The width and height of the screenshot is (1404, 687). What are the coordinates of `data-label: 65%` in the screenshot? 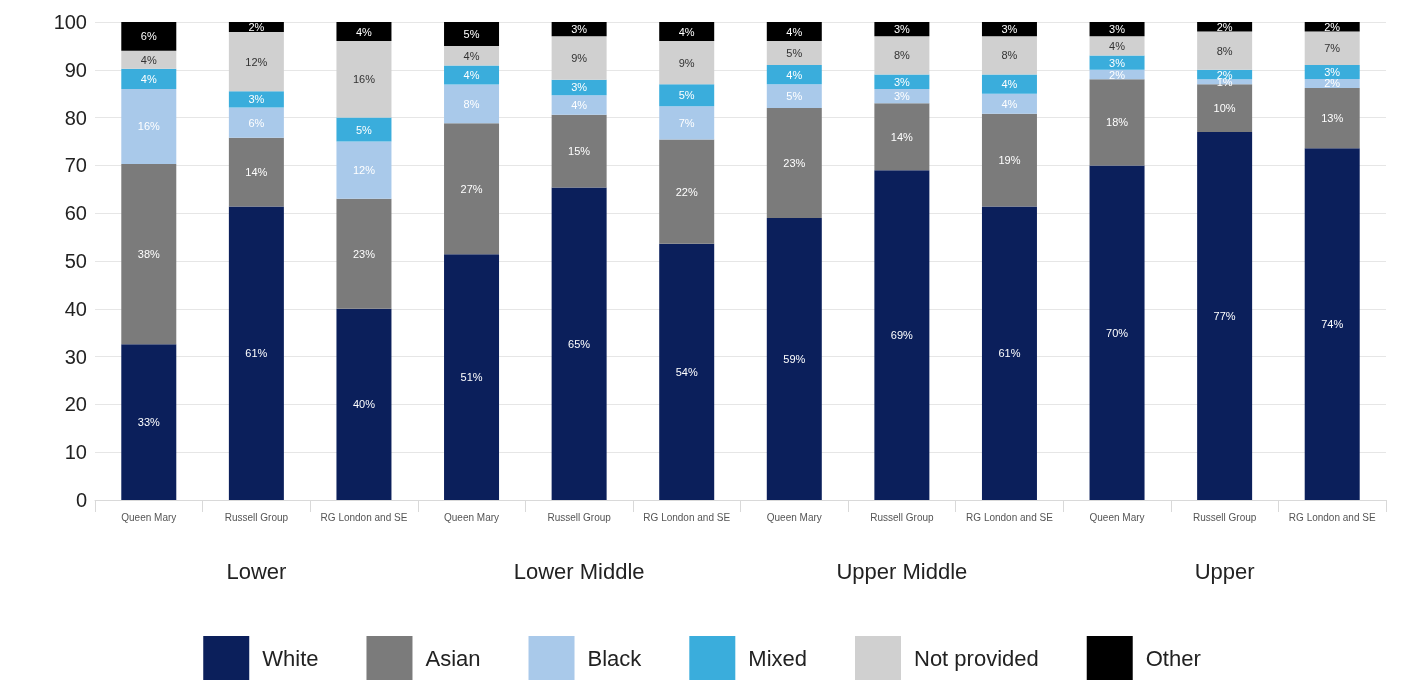 It's located at (579, 343).